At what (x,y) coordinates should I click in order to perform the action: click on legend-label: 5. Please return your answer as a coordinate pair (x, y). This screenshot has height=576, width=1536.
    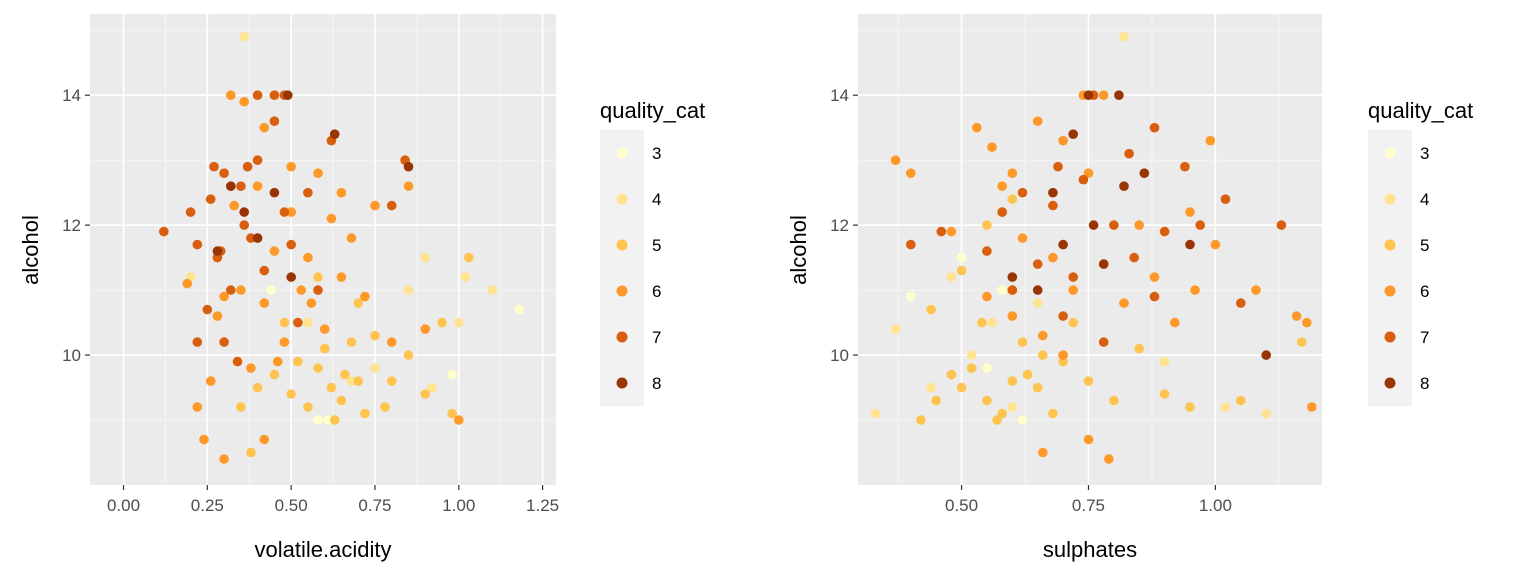
    Looking at the image, I should click on (1424, 245).